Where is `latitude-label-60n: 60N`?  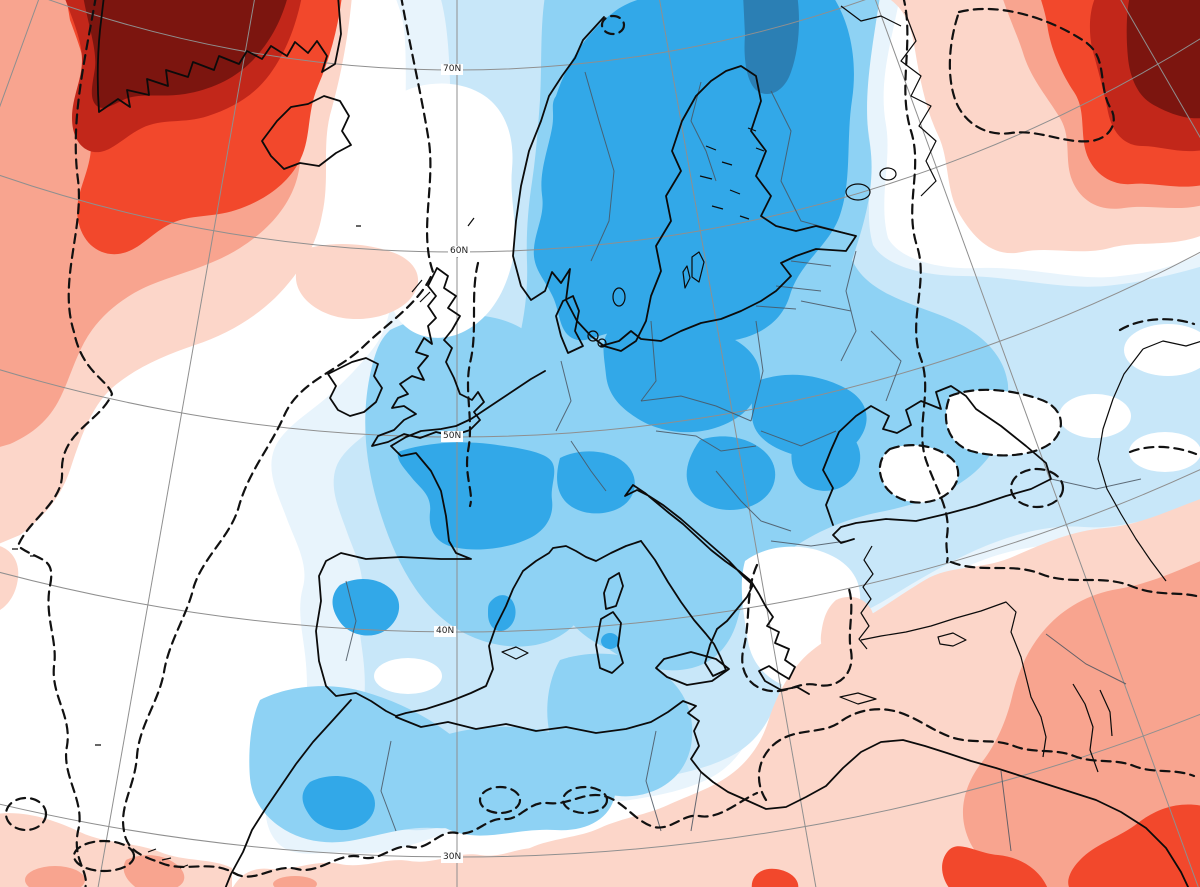 latitude-label-60n: 60N is located at coordinates (459, 251).